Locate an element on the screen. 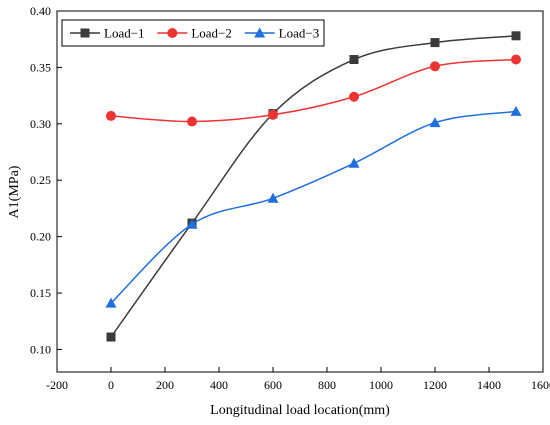 The height and width of the screenshot is (425, 550). legend-item-2: Load−2 is located at coordinates (194, 33).